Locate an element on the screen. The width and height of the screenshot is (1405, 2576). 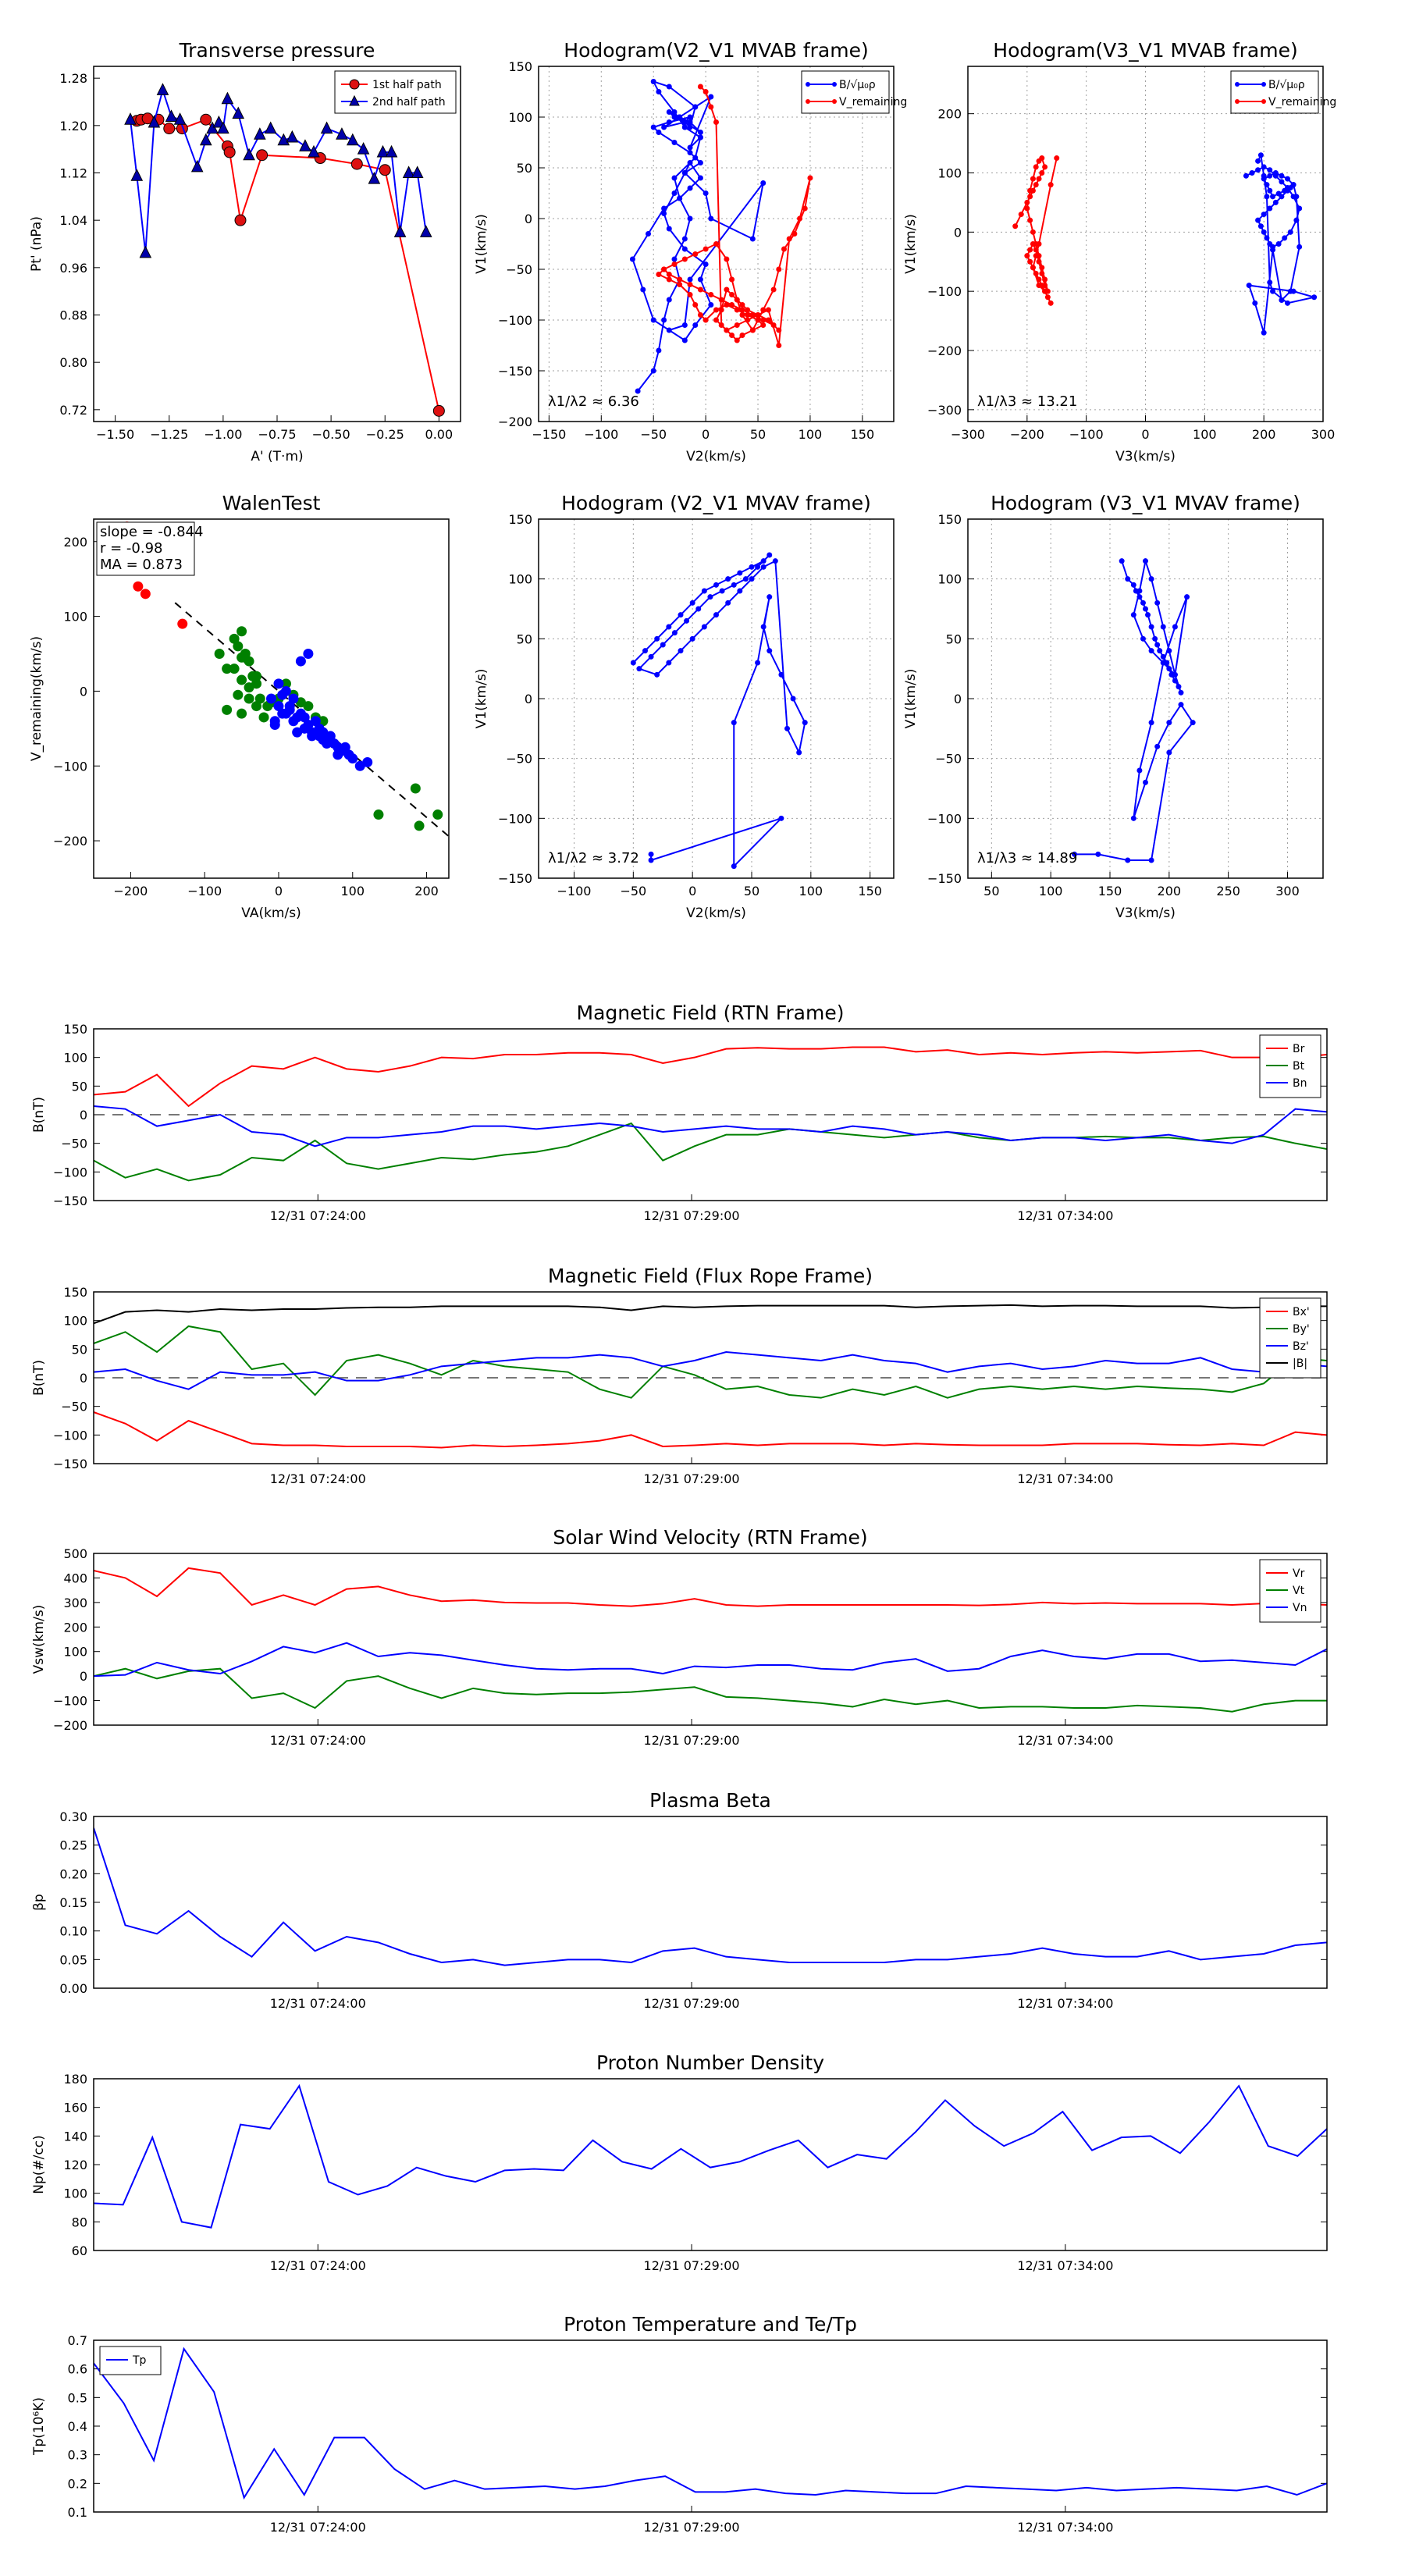
x-tick-label: 12/31 07:29:00 is located at coordinates (692, 2003).